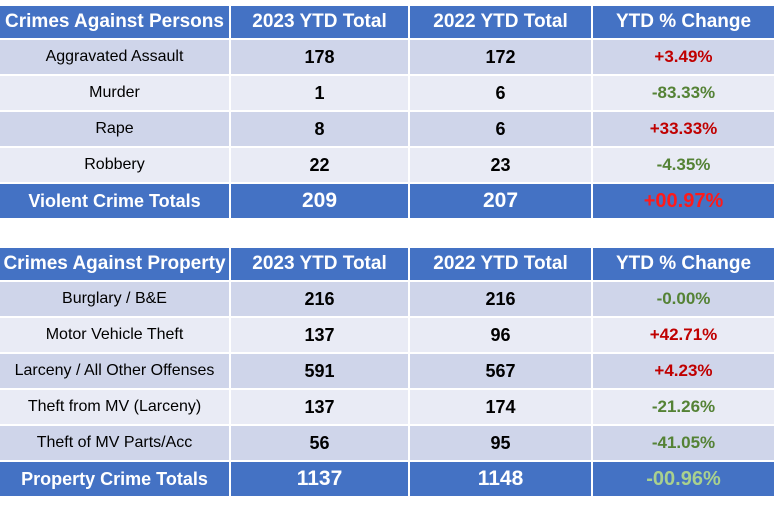 The height and width of the screenshot is (522, 774). I want to click on total-2023: 209, so click(319, 201).